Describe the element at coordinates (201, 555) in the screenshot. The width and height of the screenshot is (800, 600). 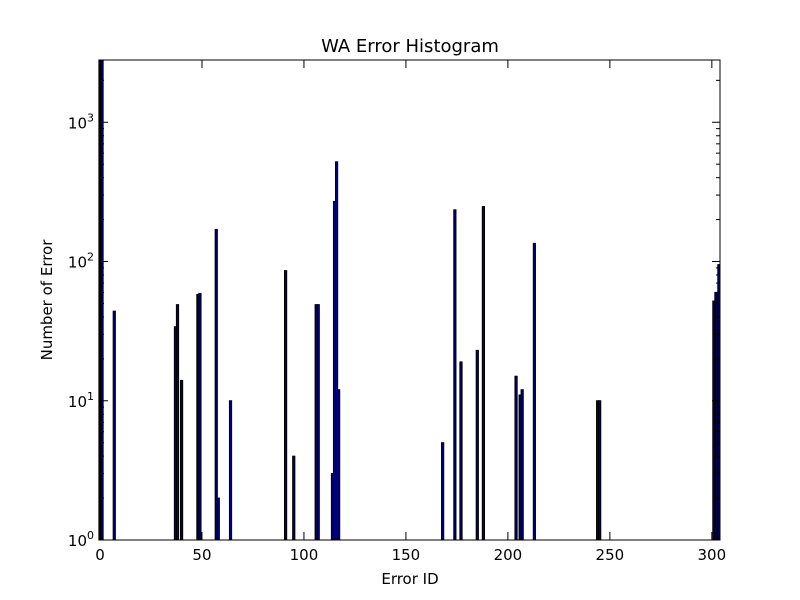
I see `x-tick-label: 50` at that location.